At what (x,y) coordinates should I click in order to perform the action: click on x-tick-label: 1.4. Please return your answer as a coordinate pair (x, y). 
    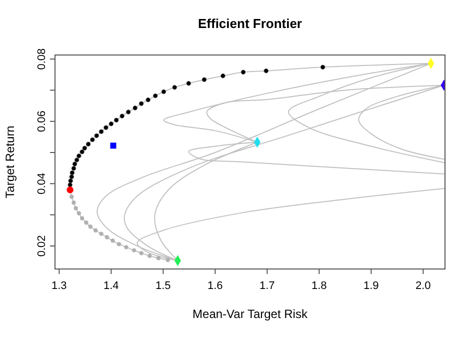
    Looking at the image, I should click on (111, 286).